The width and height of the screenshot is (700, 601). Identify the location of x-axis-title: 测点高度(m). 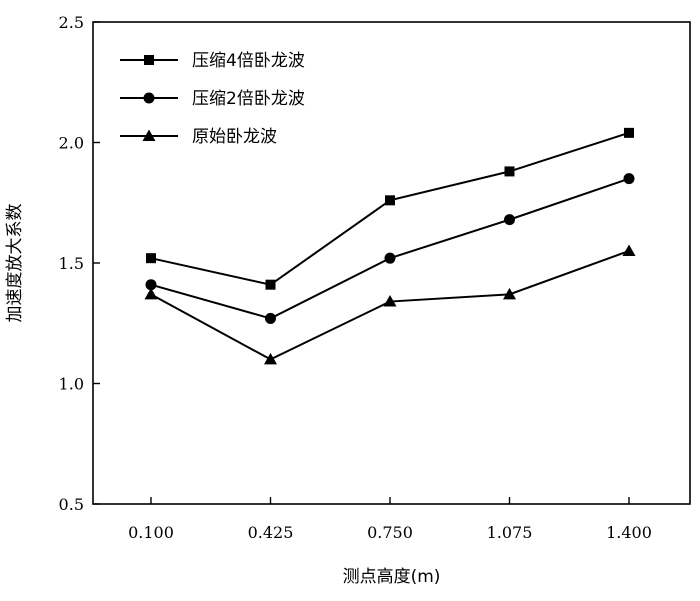
(392, 577).